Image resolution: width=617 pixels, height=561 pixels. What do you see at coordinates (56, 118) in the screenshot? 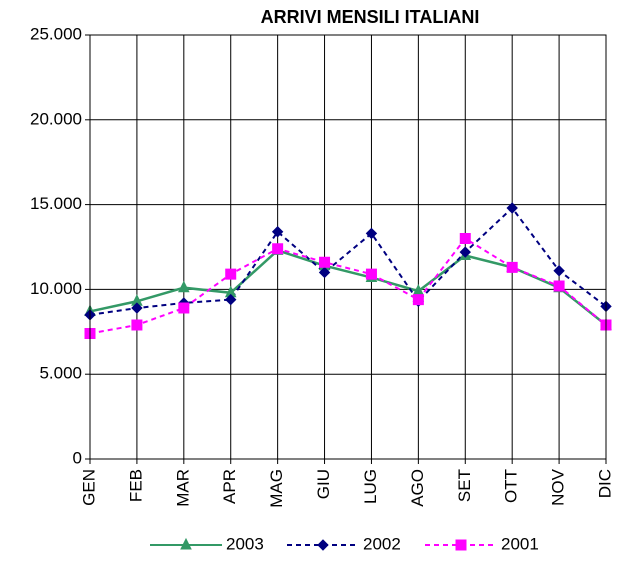
I see `y-tick-label: 20.000` at bounding box center [56, 118].